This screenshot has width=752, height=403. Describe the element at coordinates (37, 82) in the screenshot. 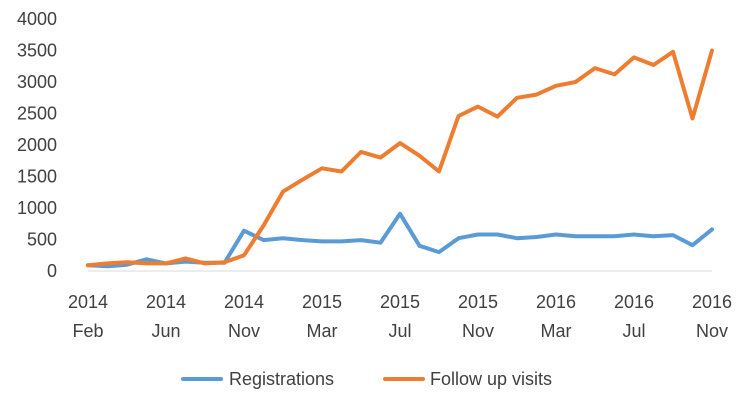

I see `y-tick-label: 3000` at that location.